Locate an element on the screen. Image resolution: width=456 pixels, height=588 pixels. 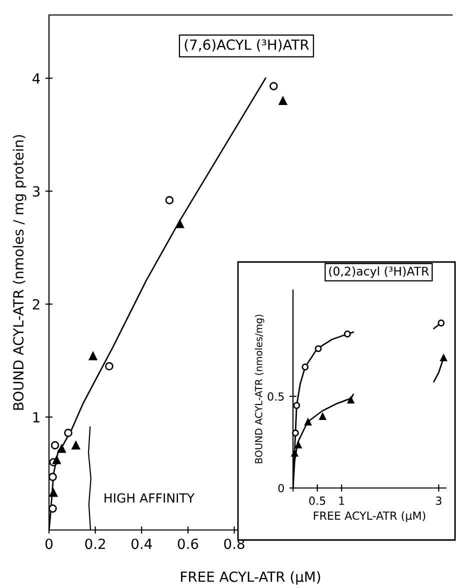
x-tick-label: 0.5 is located at coordinates (317, 500).